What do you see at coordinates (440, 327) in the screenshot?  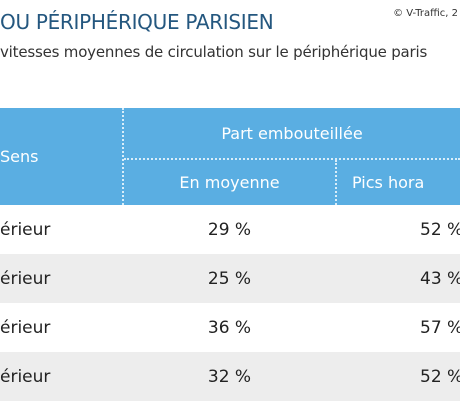 I see `cell: 57 %` at bounding box center [440, 327].